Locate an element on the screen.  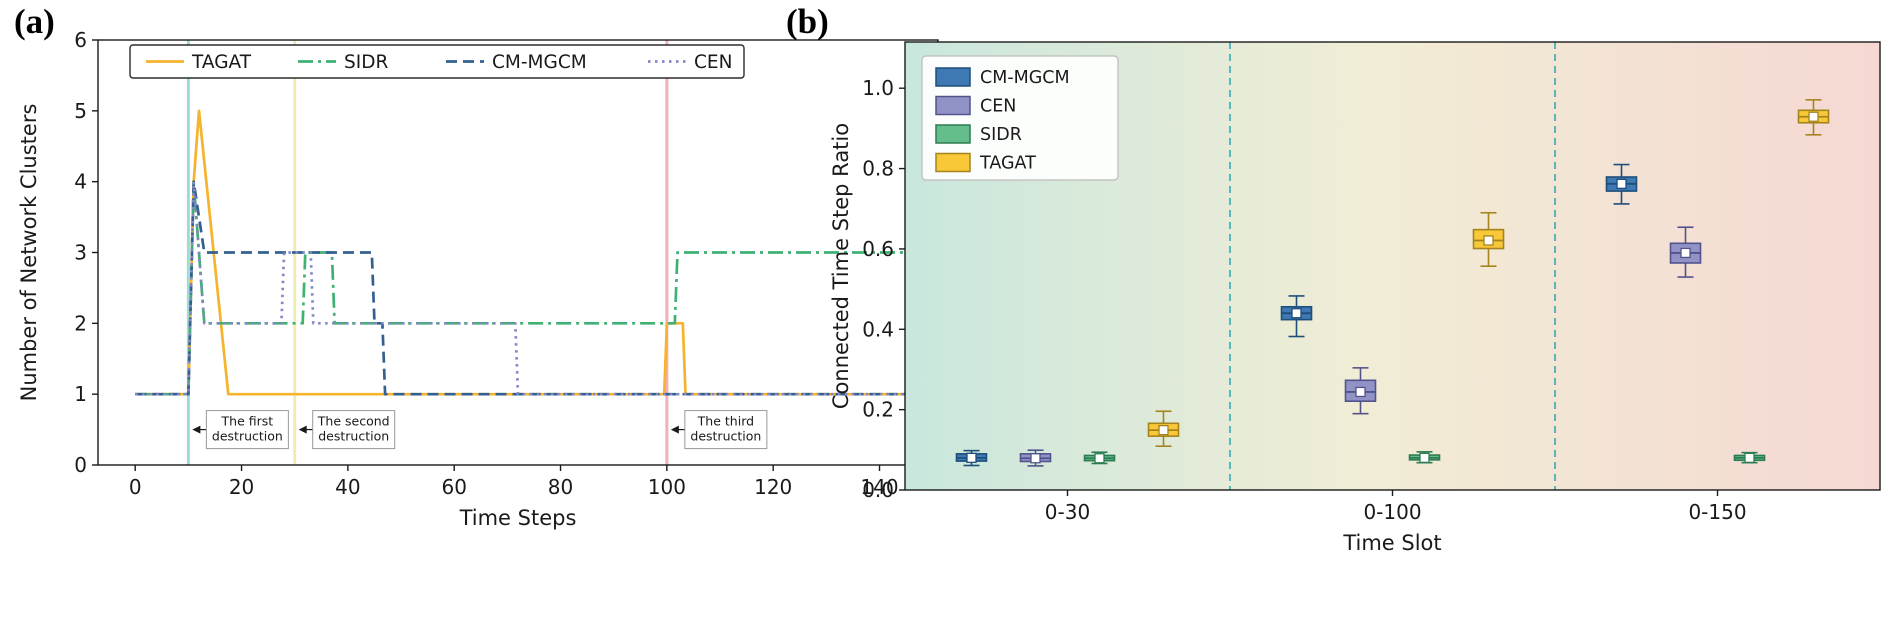
panel-b-xlabel: Time Slot is located at coordinates (1391, 543).